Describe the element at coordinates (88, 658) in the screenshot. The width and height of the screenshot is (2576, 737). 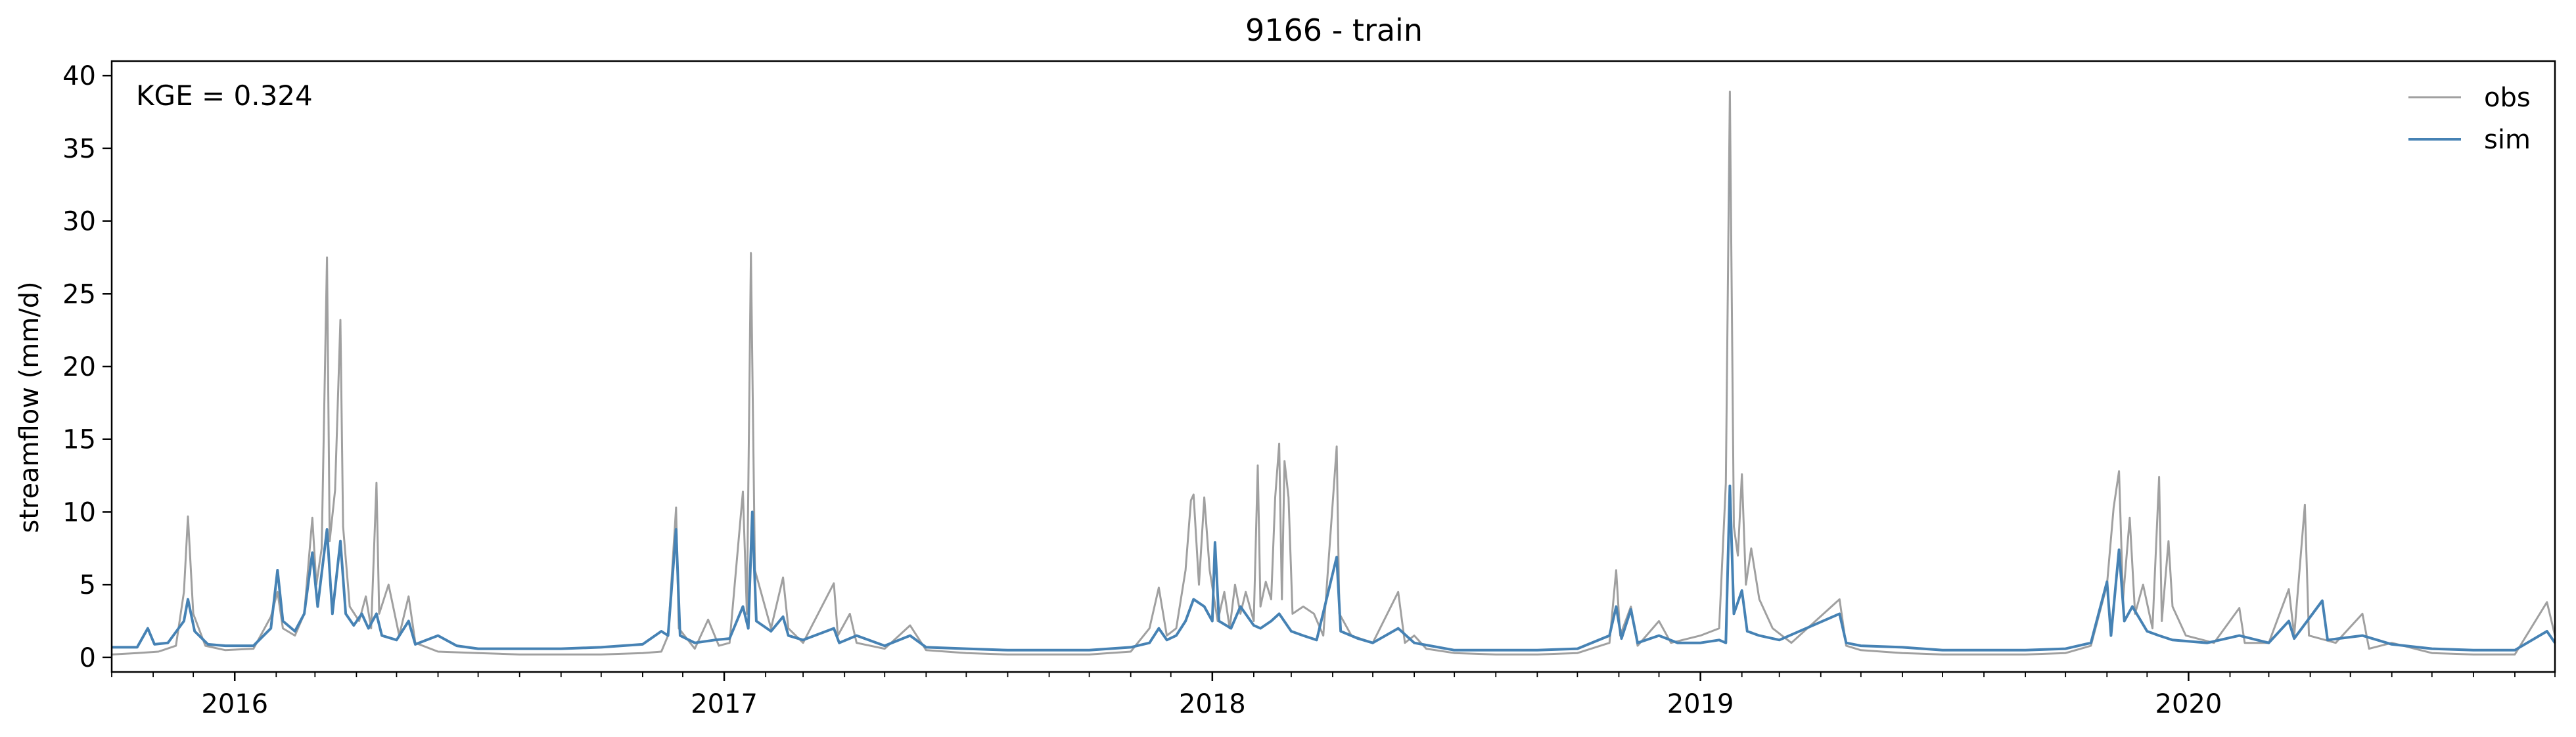
I see `y-tick-label: 0` at that location.